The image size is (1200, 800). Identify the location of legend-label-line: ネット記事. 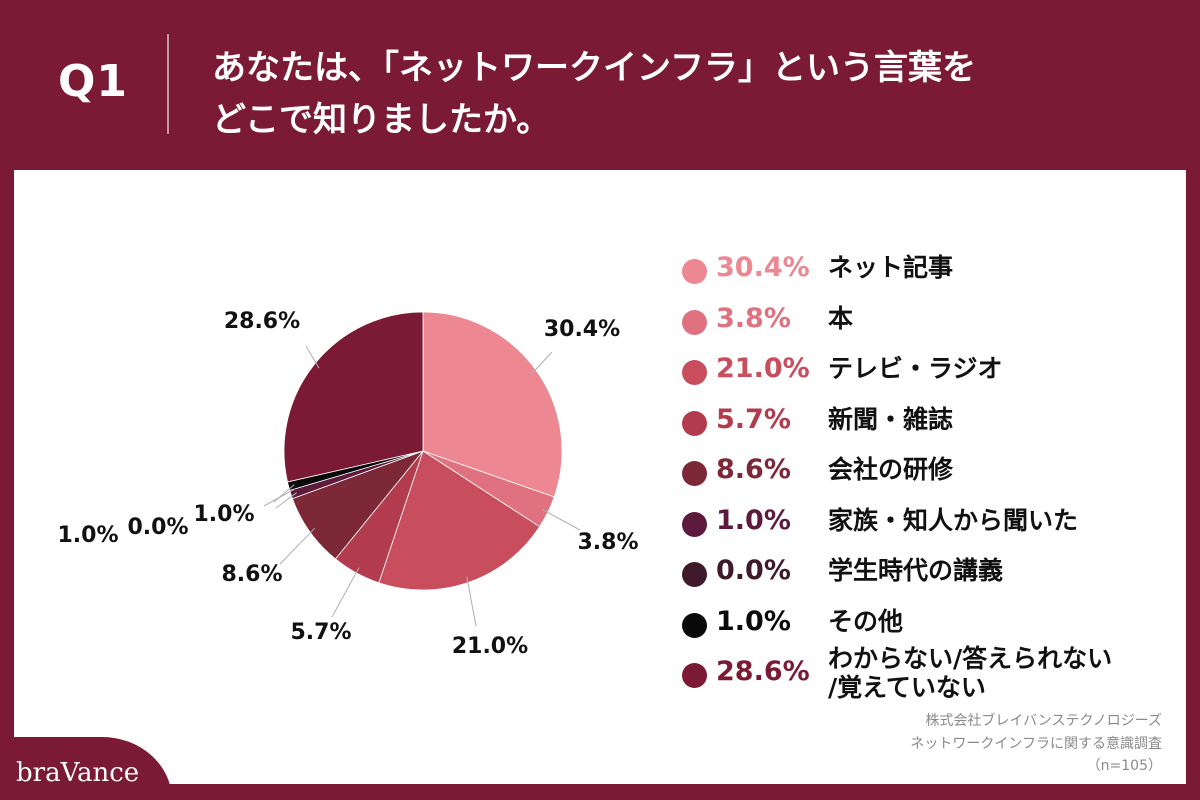
(891, 267).